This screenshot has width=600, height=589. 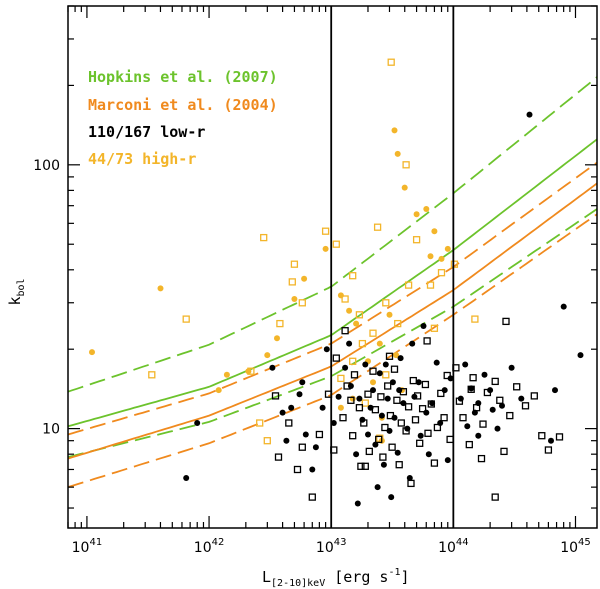 I want to click on x-tick-label-2: 1043, so click(x=331, y=546).